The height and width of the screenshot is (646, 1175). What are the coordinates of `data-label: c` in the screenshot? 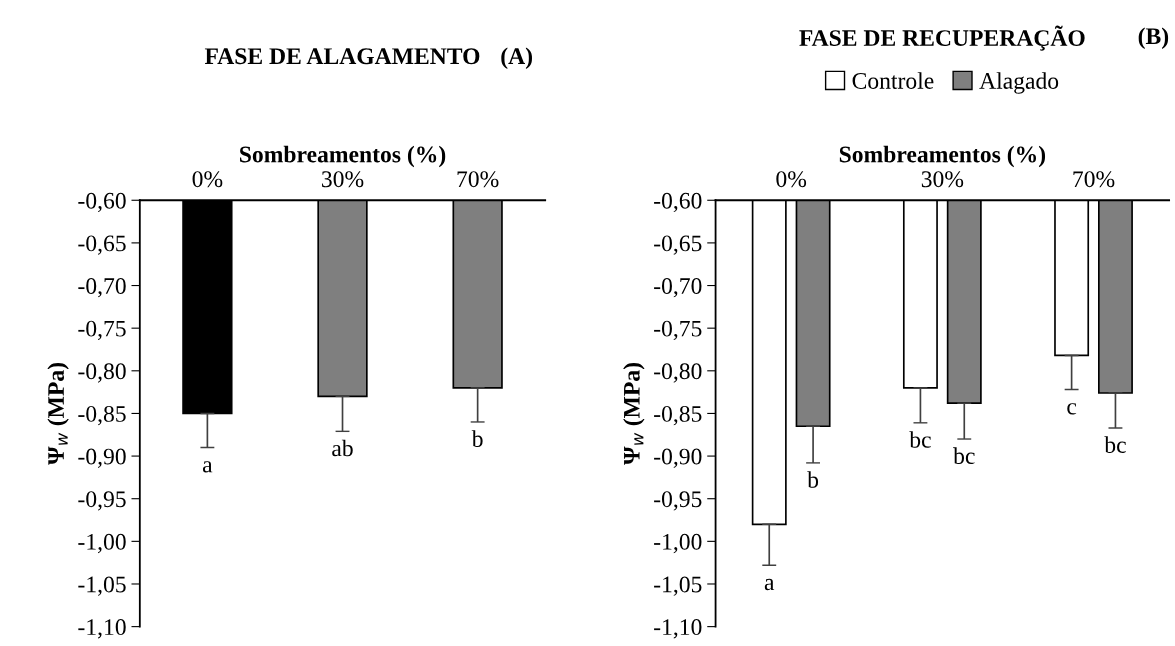 It's located at (1072, 409).